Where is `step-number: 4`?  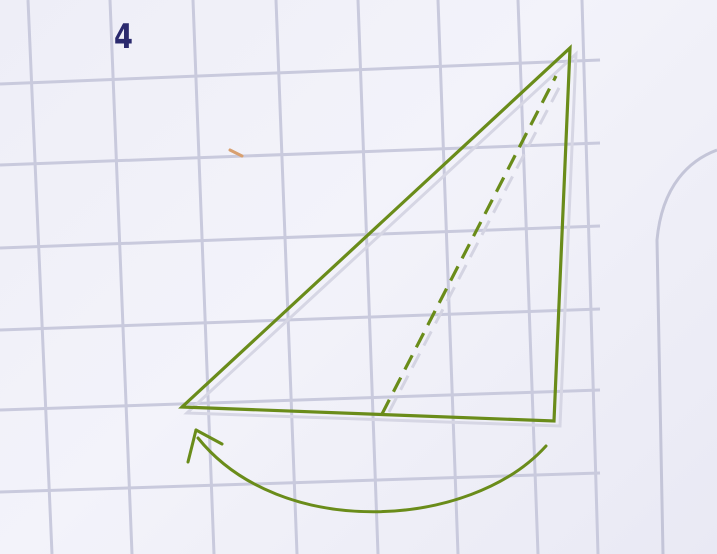 step-number: 4 is located at coordinates (123, 37).